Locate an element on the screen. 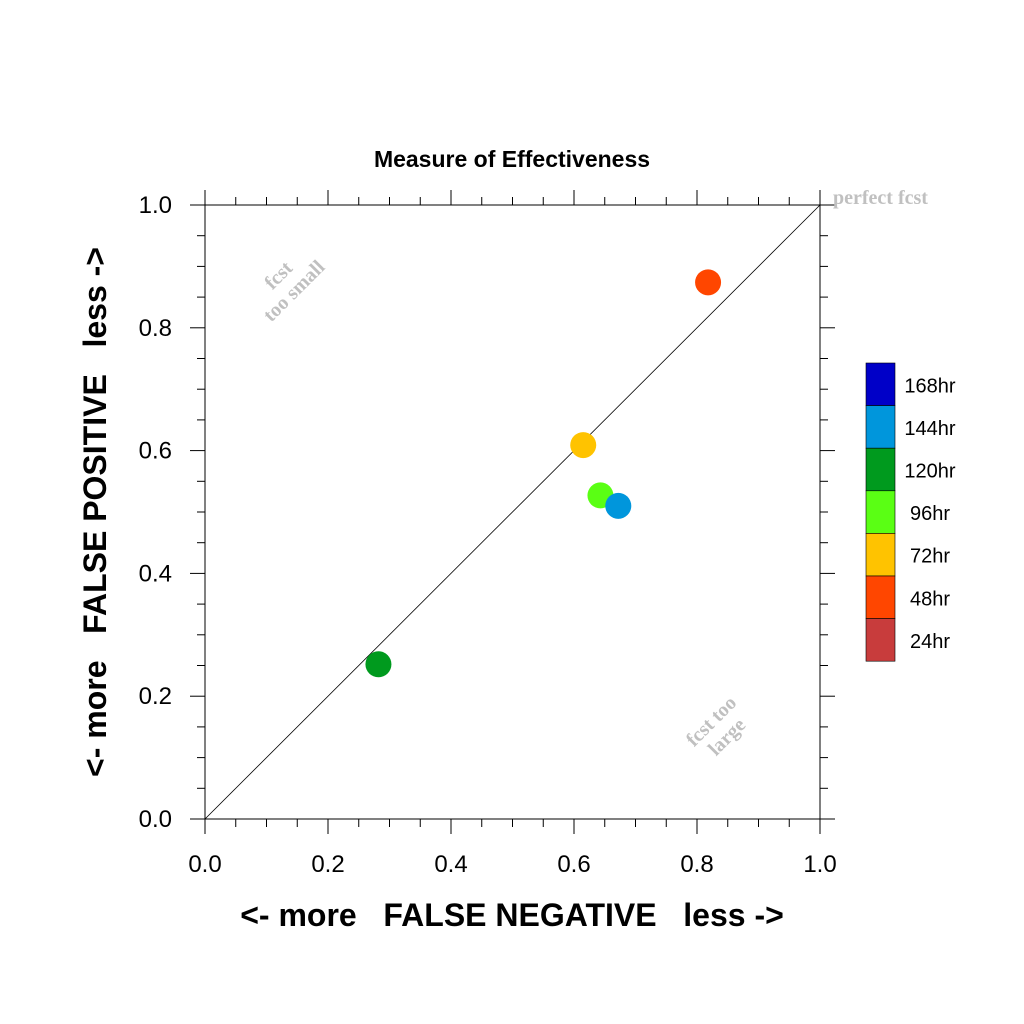 The width and height of the screenshot is (1024, 1024). y-tick-label: 0.0 is located at coordinates (155, 819).